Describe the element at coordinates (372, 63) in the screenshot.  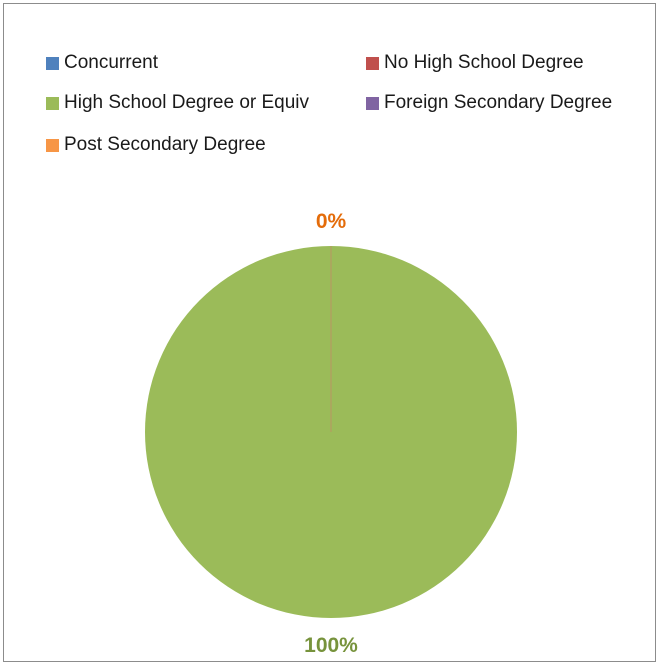
I see `legend-swatch-no-high-school-degree` at that location.